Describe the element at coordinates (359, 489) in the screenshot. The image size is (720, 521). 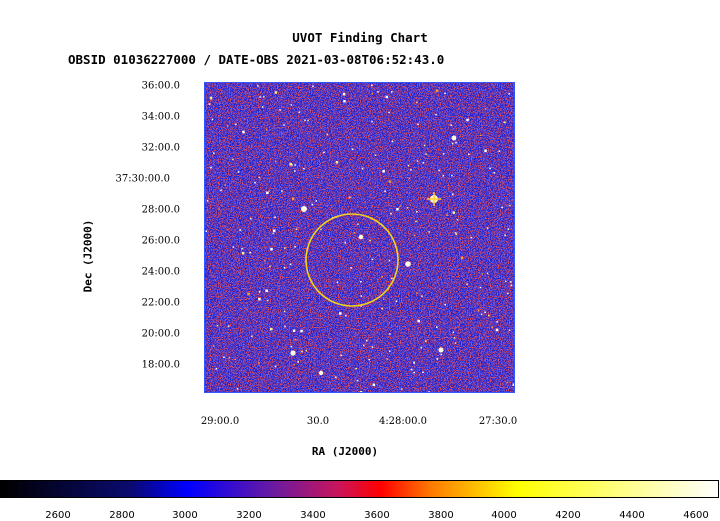
I see `colorbar` at that location.